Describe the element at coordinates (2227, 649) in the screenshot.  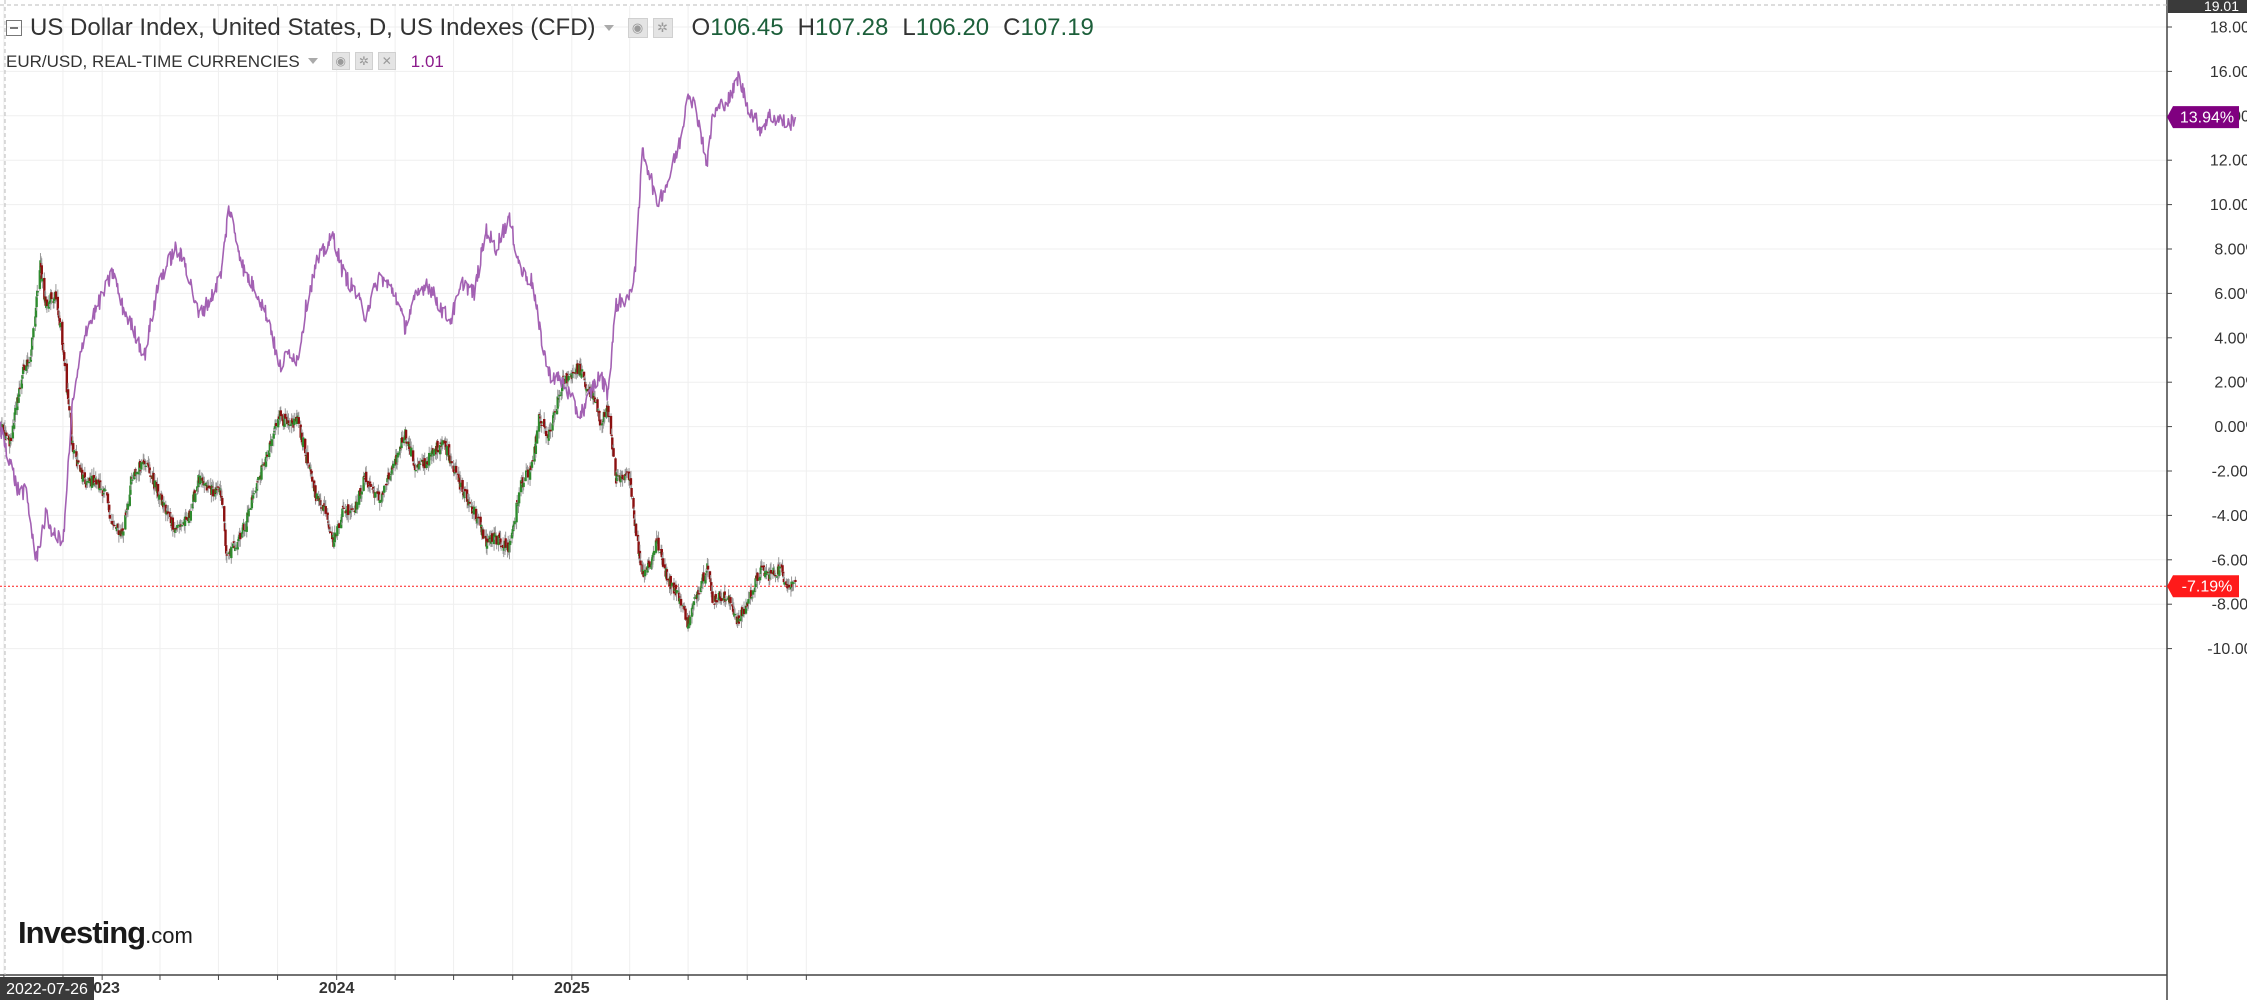
I see `price-tick-label: -10.00%` at that location.